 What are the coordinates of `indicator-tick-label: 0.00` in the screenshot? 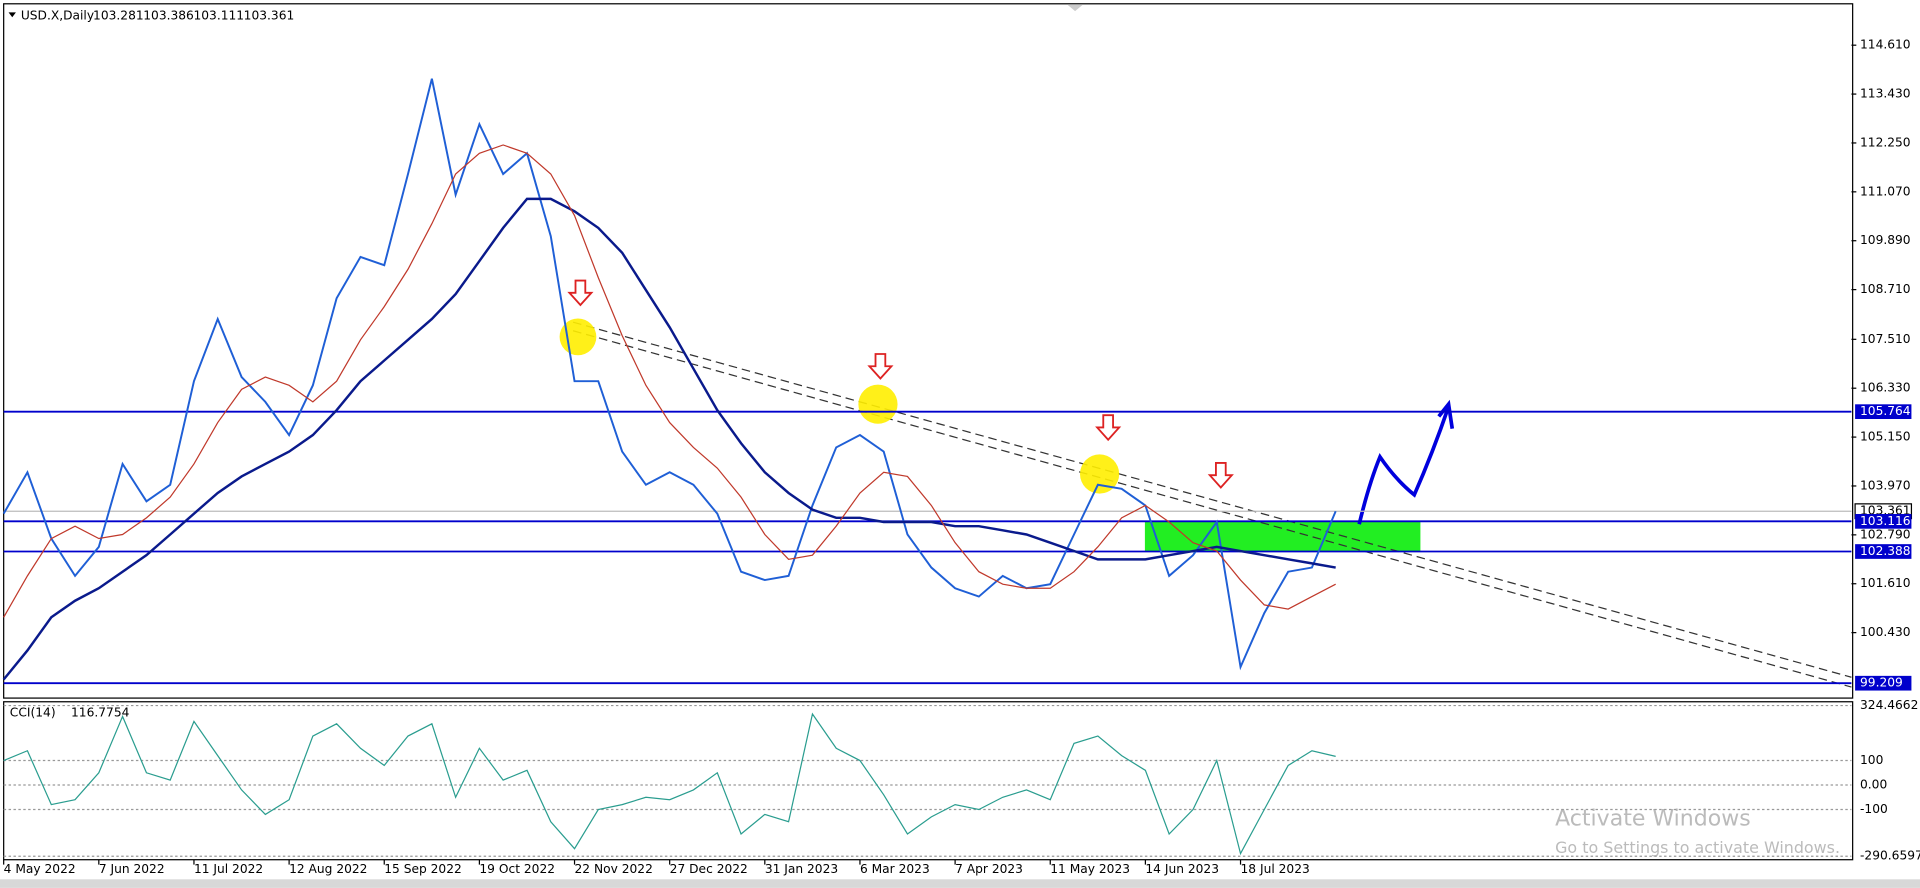 It's located at (1873, 785).